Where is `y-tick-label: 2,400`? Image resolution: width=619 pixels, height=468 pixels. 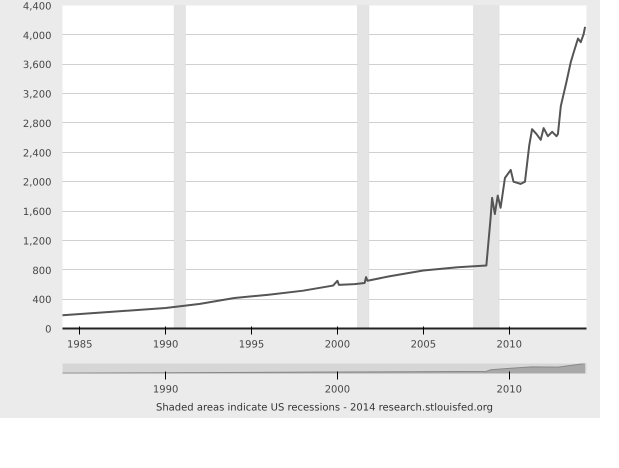
y-tick-label: 2,400 is located at coordinates (37, 154).